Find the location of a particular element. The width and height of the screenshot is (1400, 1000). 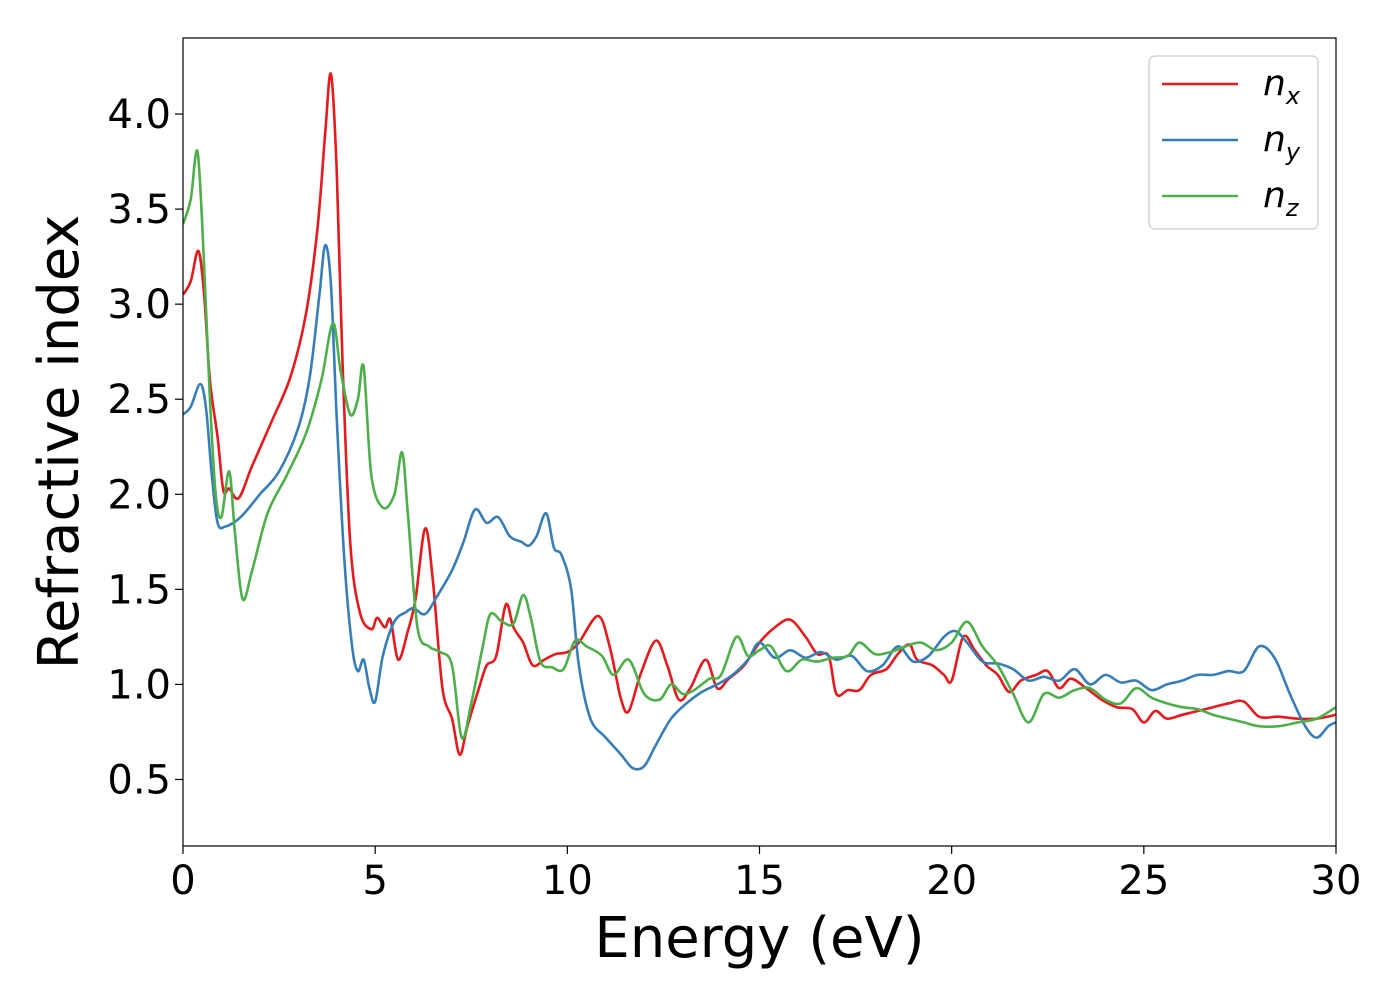

y-axis-label: Refractive index is located at coordinates (59, 442).